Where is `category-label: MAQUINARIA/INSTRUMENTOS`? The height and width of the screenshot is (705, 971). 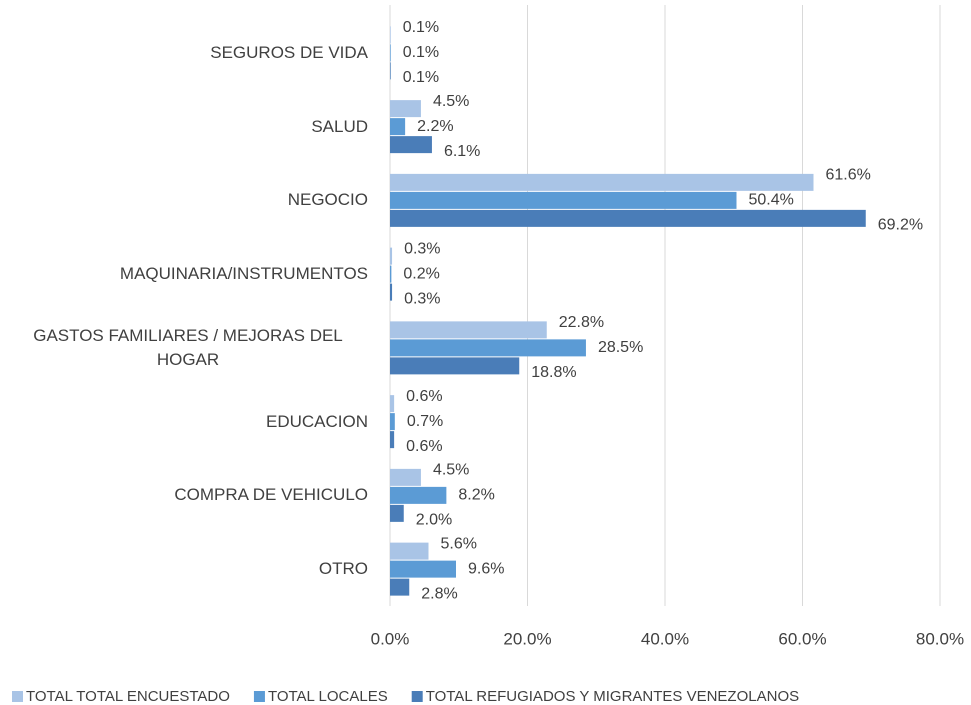
category-label: MAQUINARIA/INSTRUMENTOS is located at coordinates (188, 274).